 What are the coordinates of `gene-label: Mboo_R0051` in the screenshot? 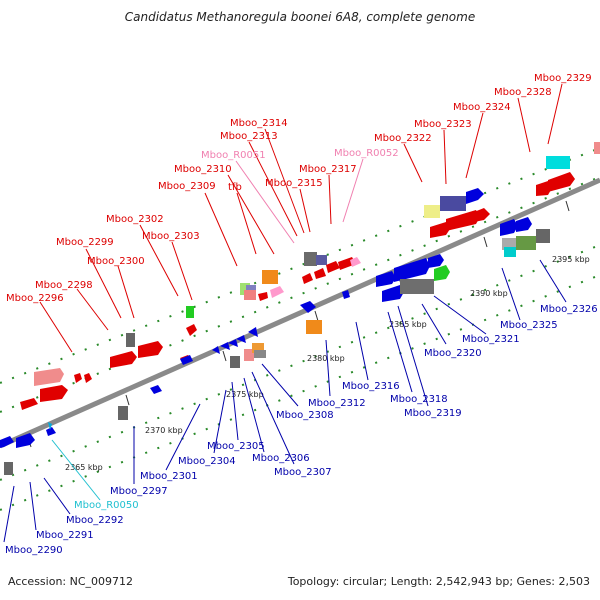 It's located at (233, 155).